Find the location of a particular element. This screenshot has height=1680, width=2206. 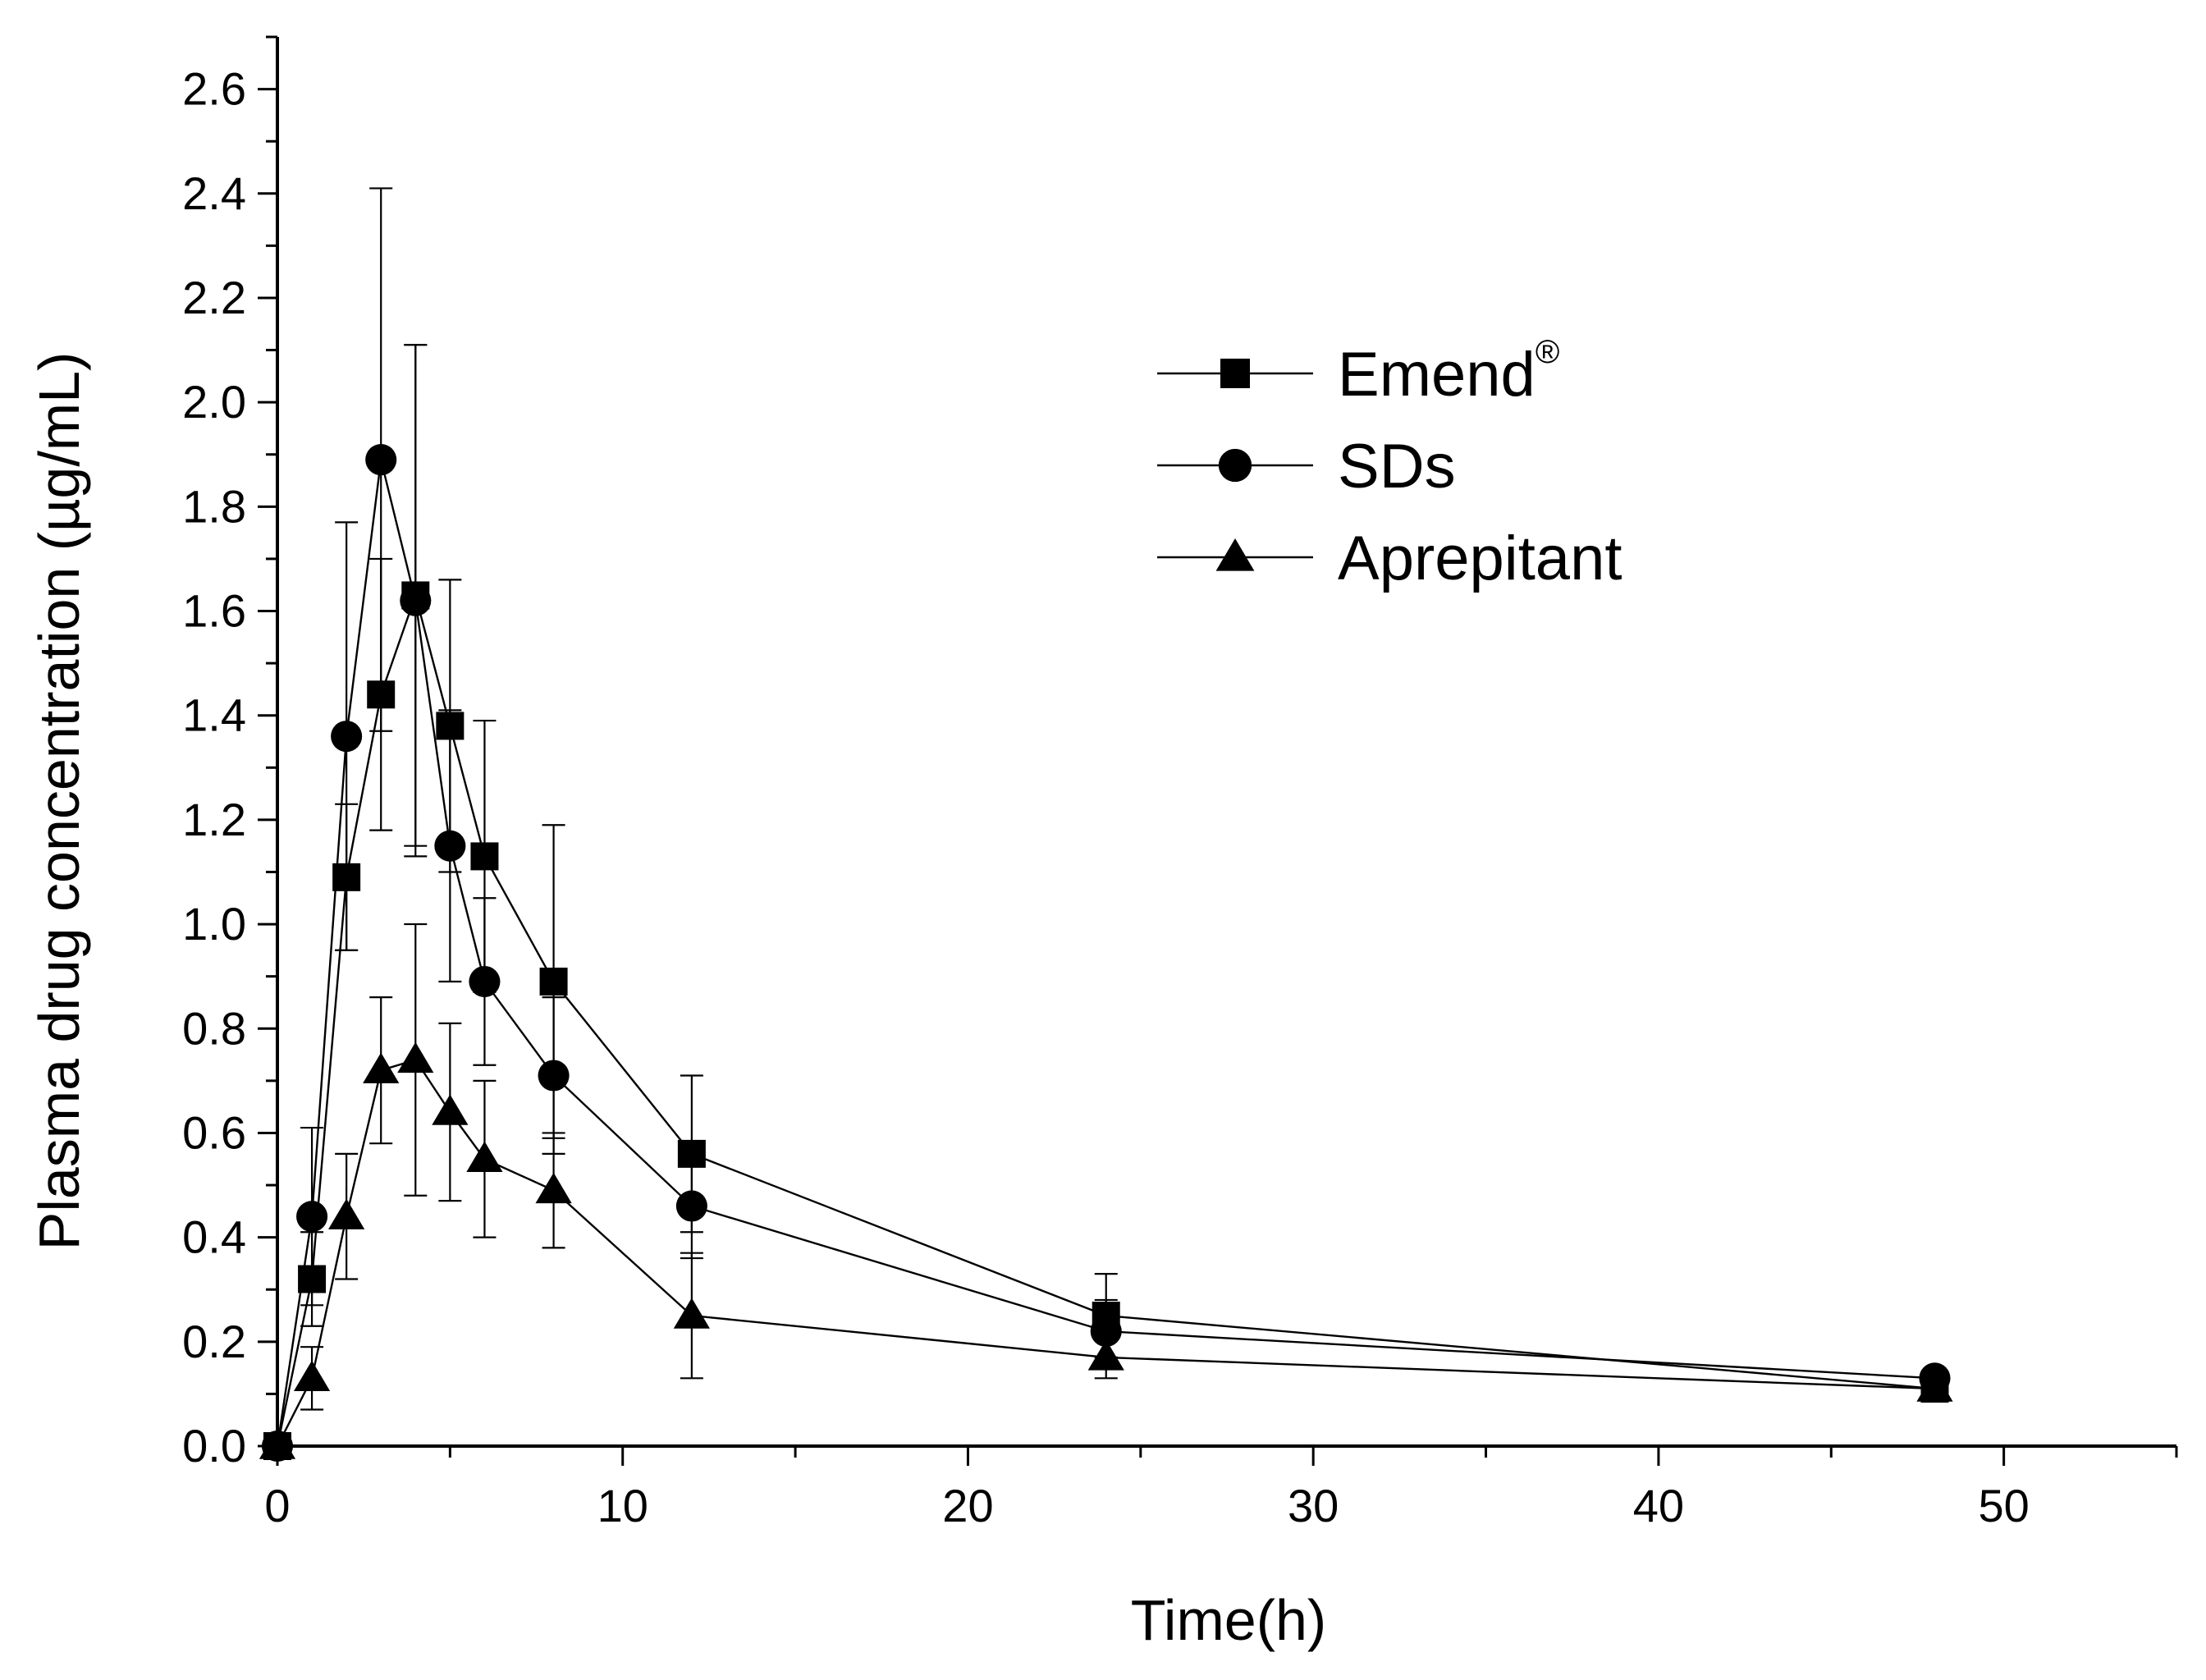

legend-label-aprepitant: Aprepitant is located at coordinates (1480, 558).